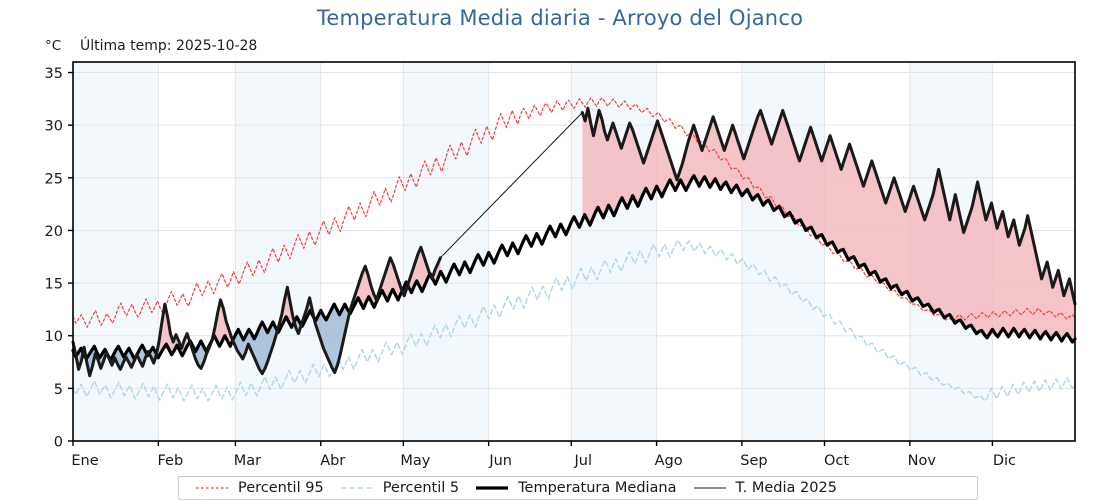  What do you see at coordinates (669, 461) in the screenshot?
I see `x-tick-label: Ago` at bounding box center [669, 461].